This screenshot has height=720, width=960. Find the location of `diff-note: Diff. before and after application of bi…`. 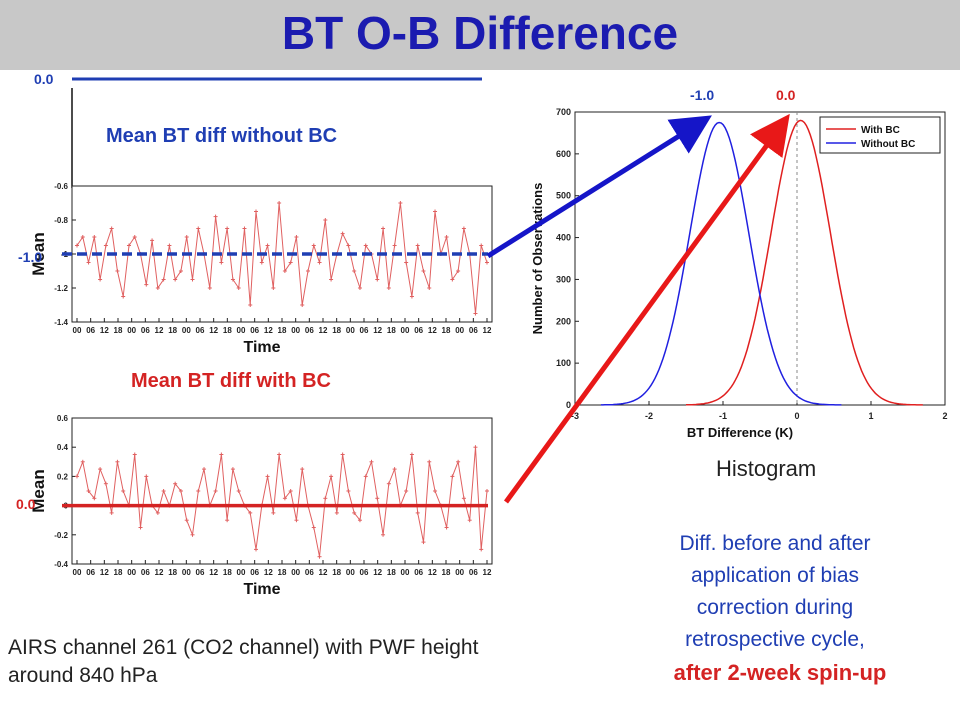

diff-note: Diff. before and after application of bi… is located at coordinates (775, 592).